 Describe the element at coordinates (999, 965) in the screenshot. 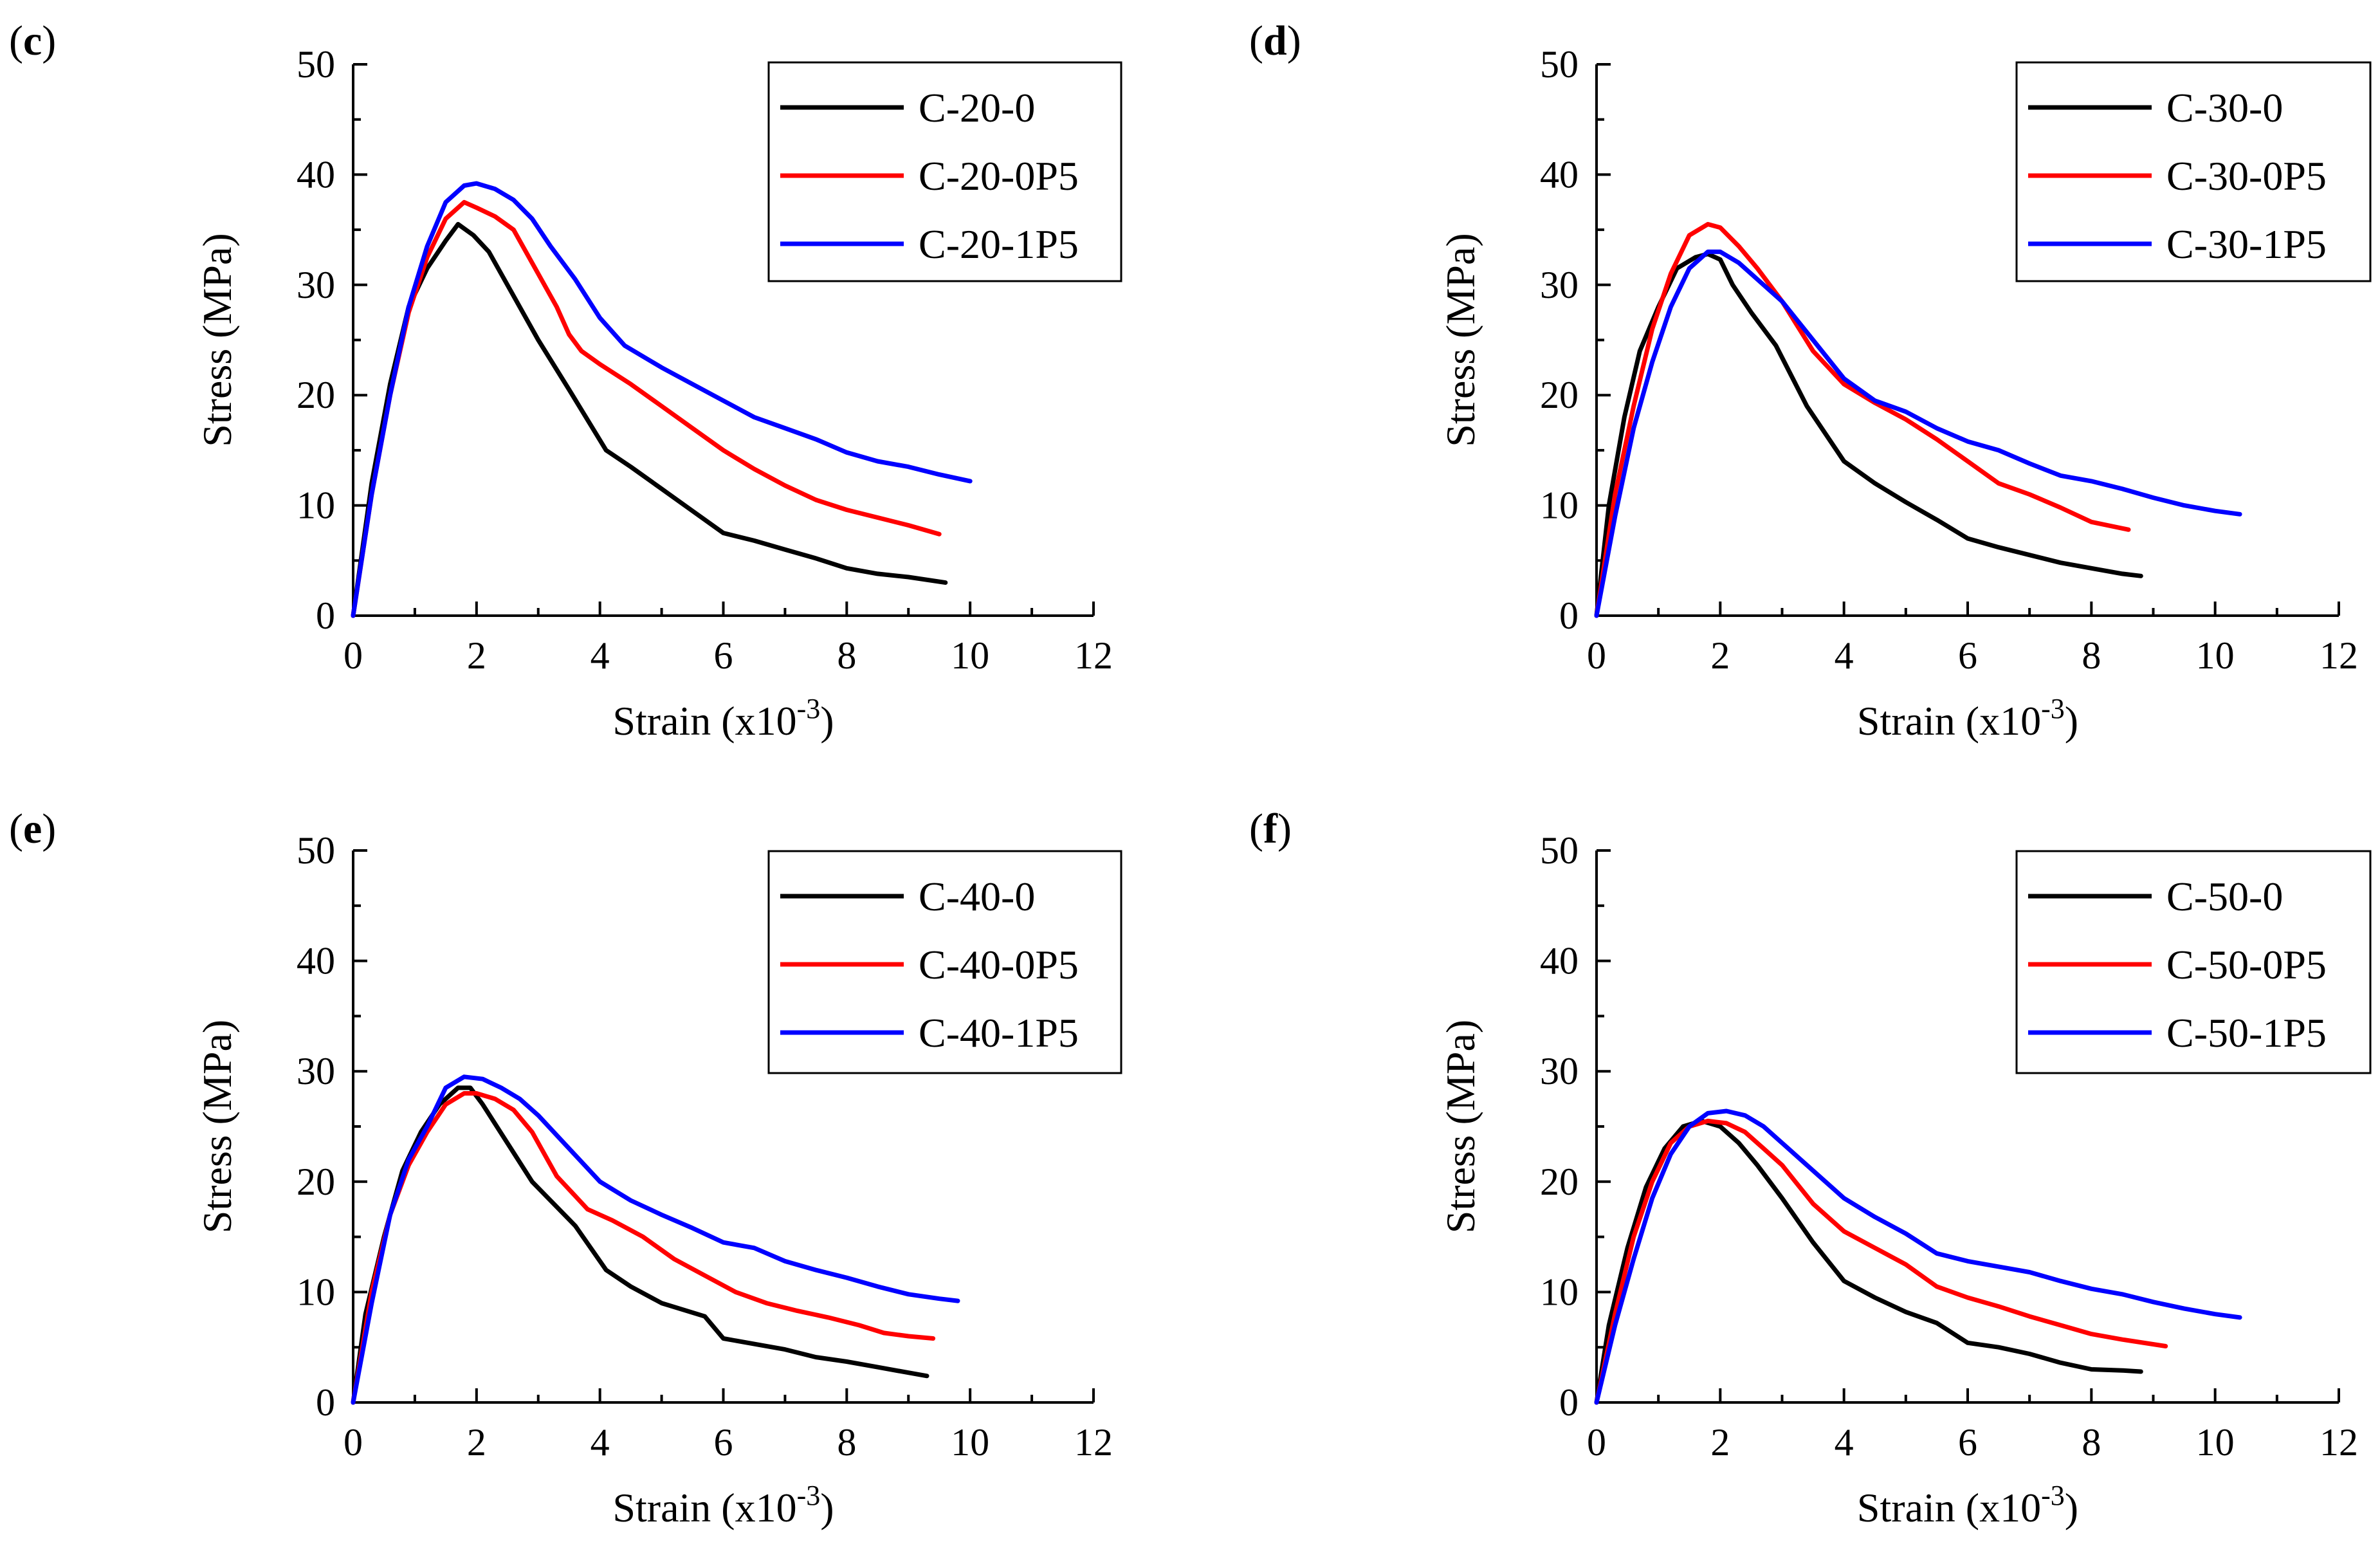

I see `legend-label: C-40-0P5` at that location.